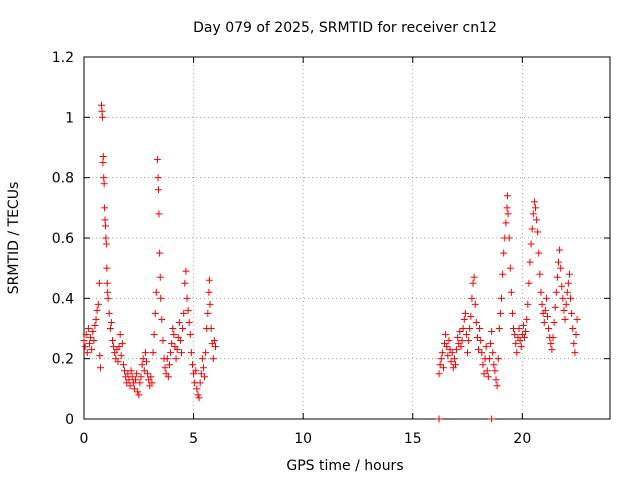 The image size is (640, 480). Describe the element at coordinates (63, 179) in the screenshot. I see `y-tick-label: 0.8` at that location.